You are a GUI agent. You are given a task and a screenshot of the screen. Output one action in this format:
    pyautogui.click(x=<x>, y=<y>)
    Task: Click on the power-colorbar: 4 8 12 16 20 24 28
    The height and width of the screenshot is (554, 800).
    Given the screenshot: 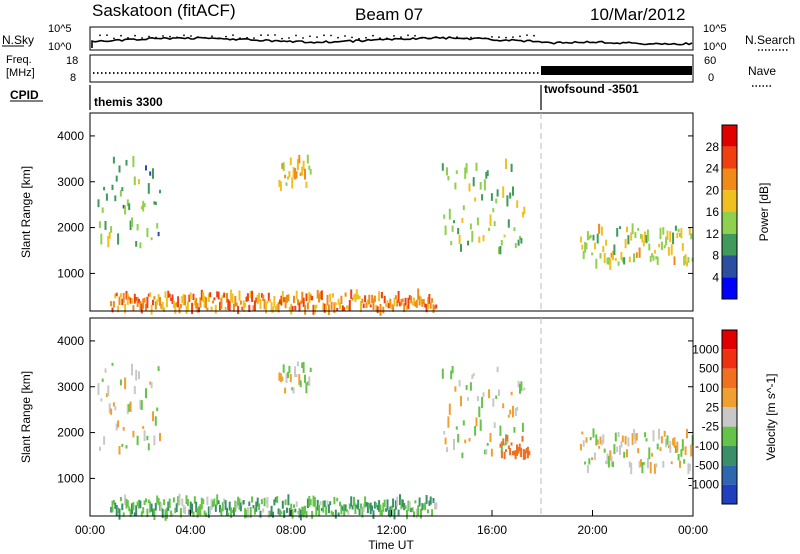 What is the action you would take?
    pyautogui.click(x=722, y=212)
    